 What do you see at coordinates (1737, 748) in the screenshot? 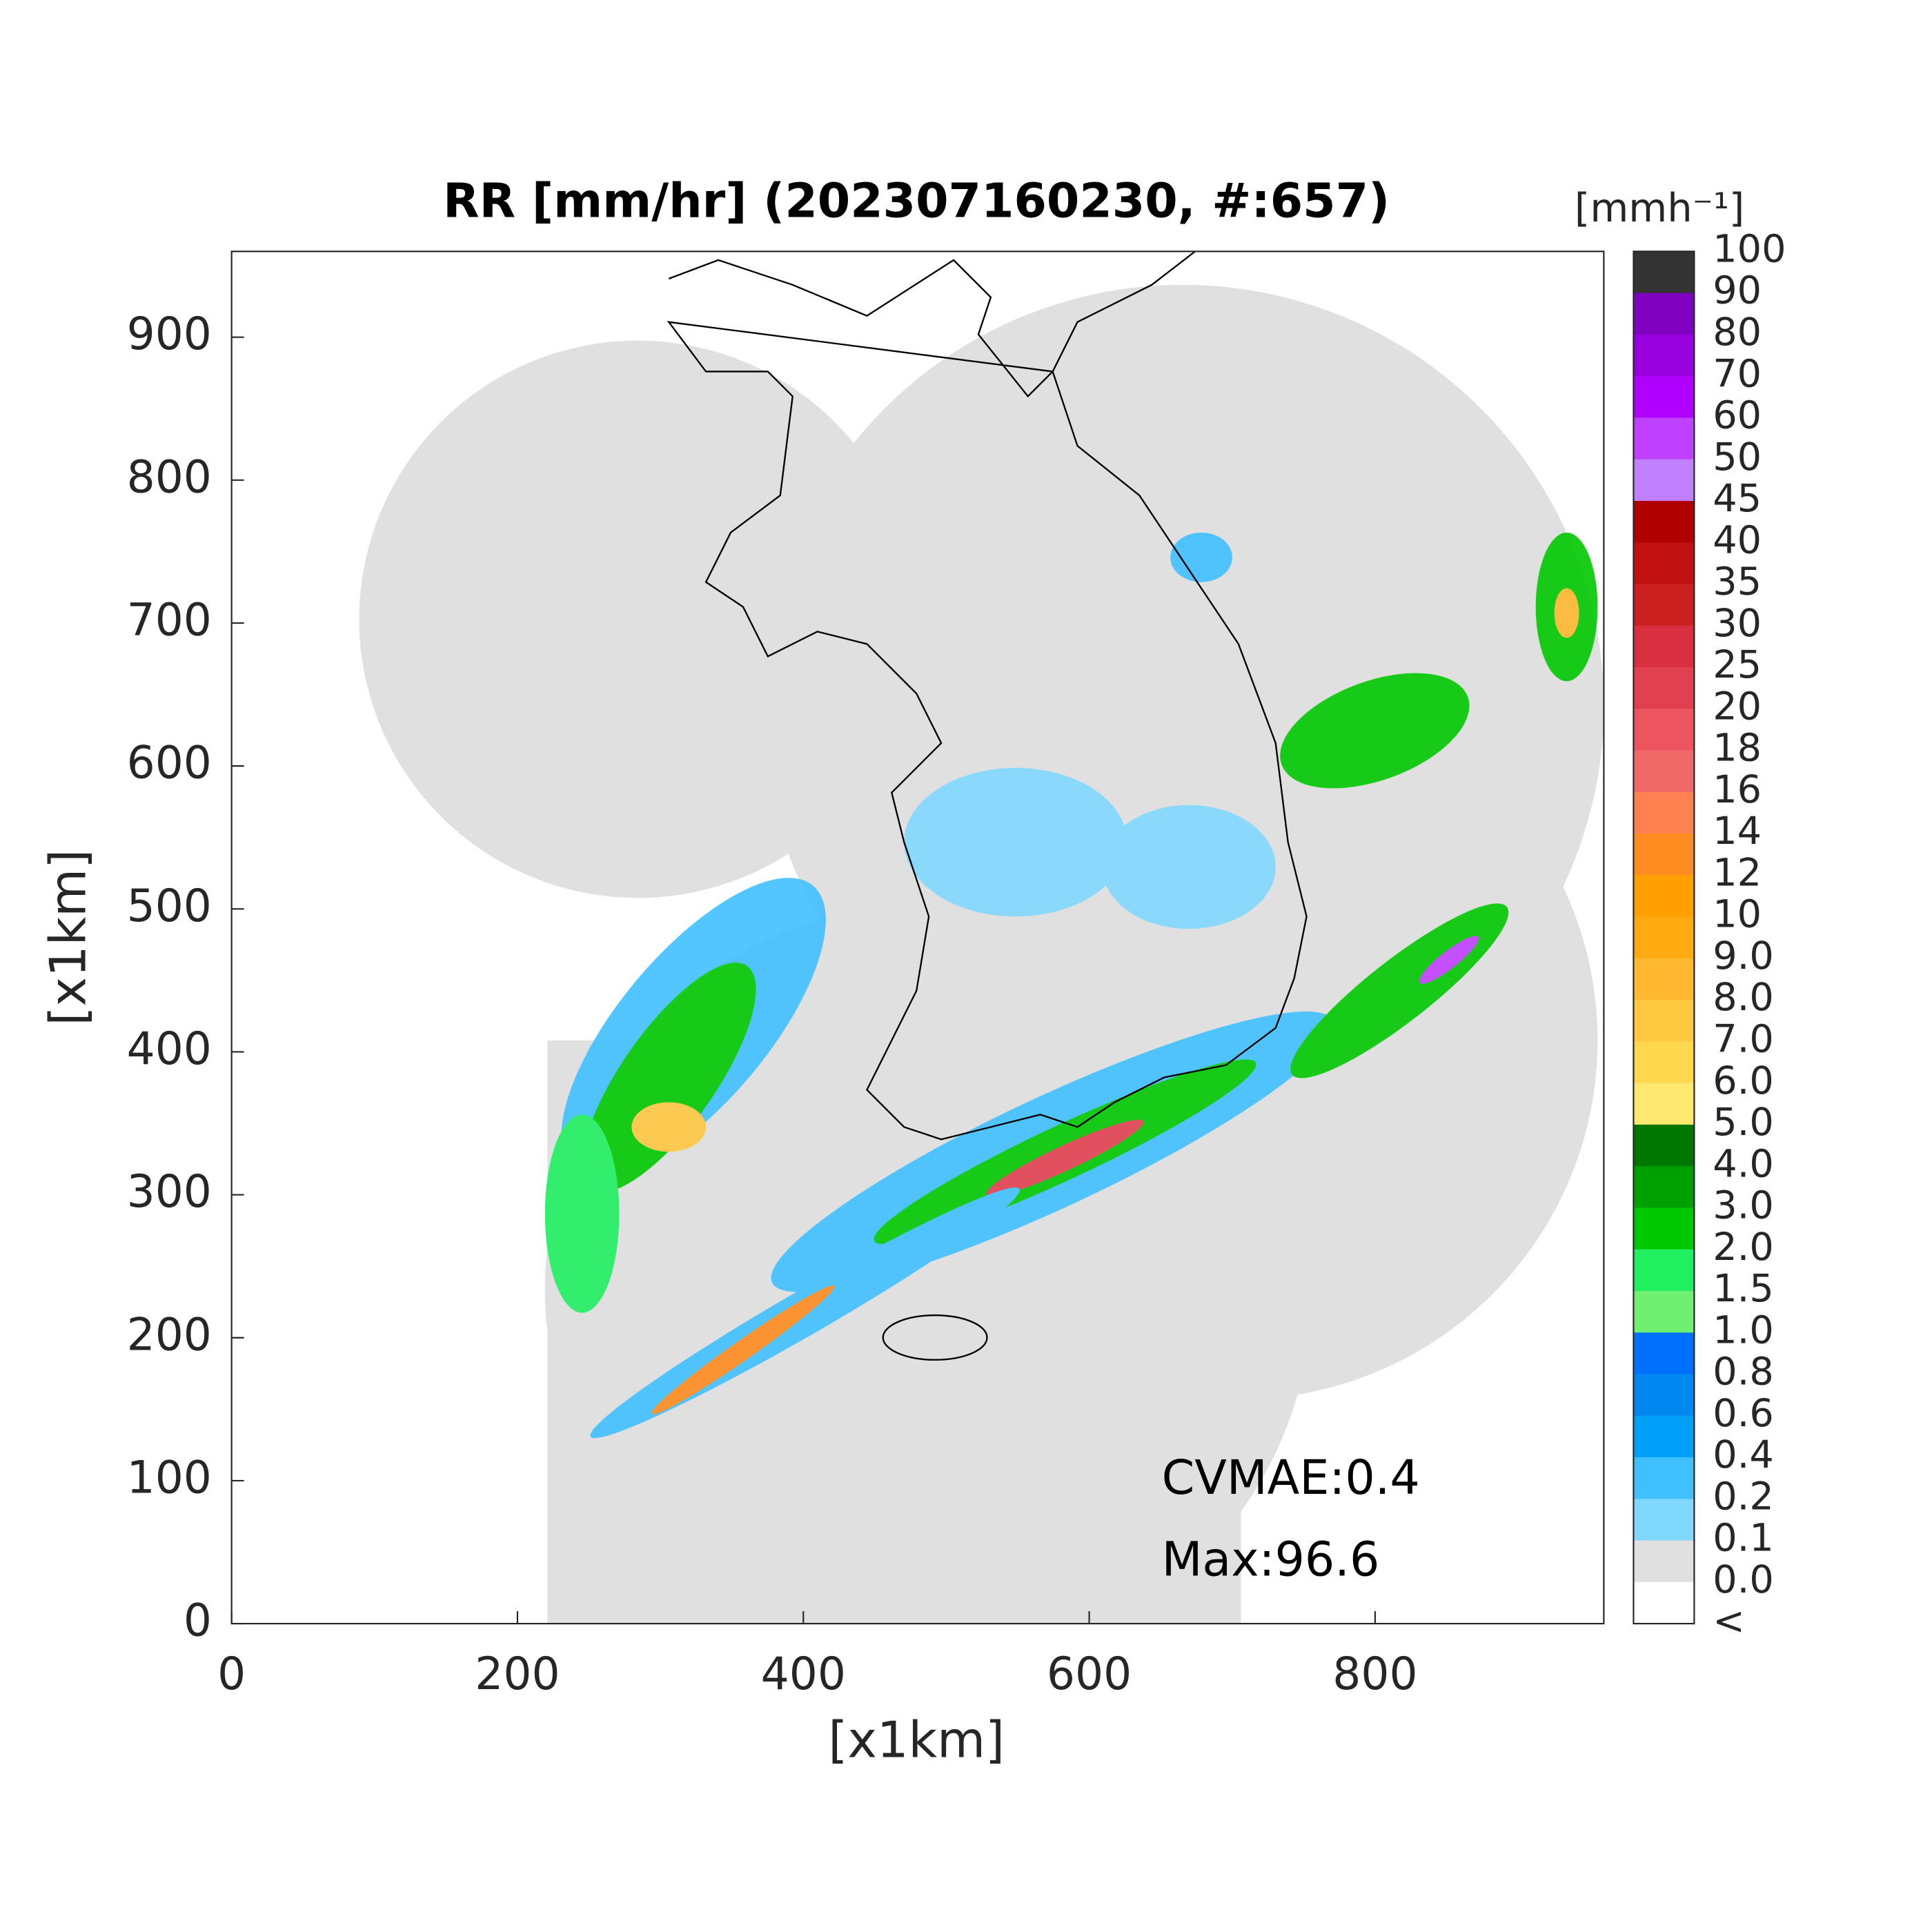
I see `colorbar-label: 18` at bounding box center [1737, 748].